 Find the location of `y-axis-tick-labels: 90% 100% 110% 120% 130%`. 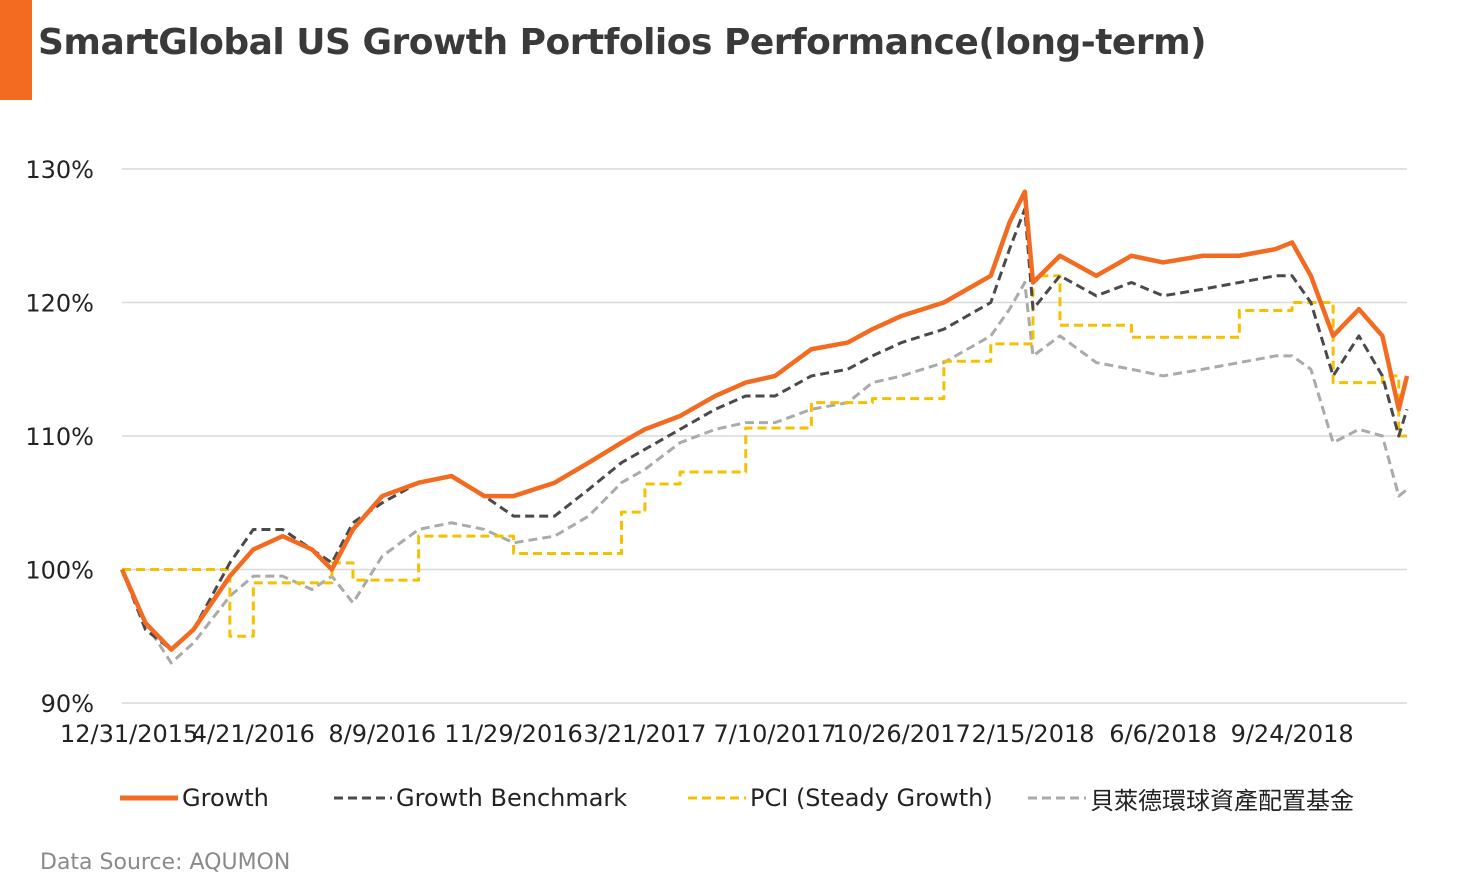

y-axis-tick-labels: 90% 100% 110% 120% 130% is located at coordinates (59, 437).